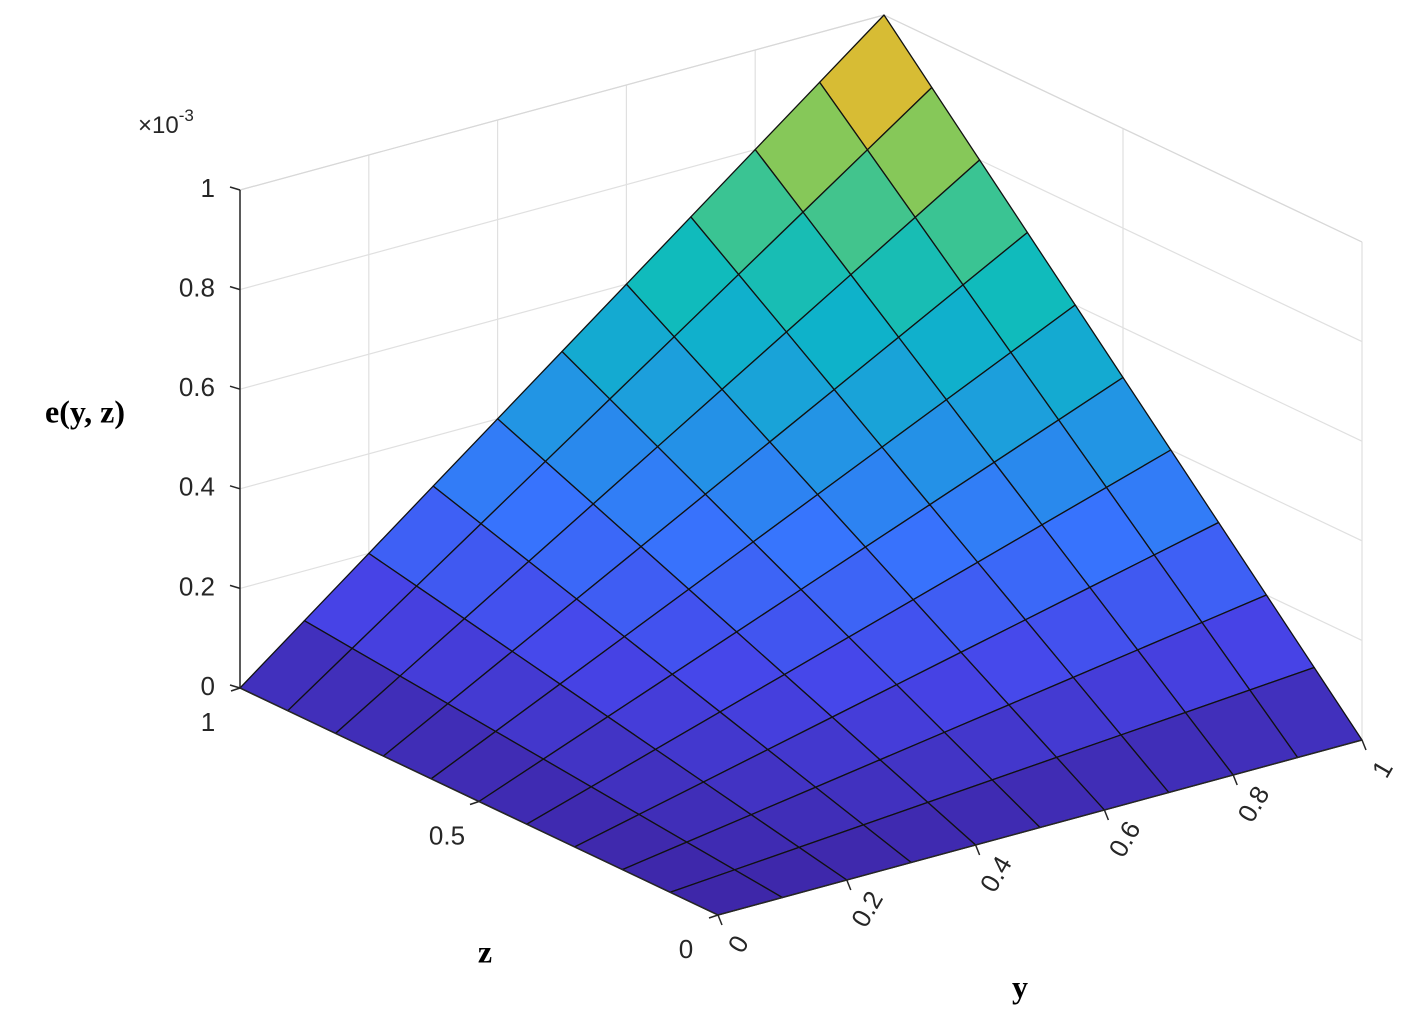 The width and height of the screenshot is (1411, 1031). I want to click on z-tick-label: 0.4, so click(197, 487).